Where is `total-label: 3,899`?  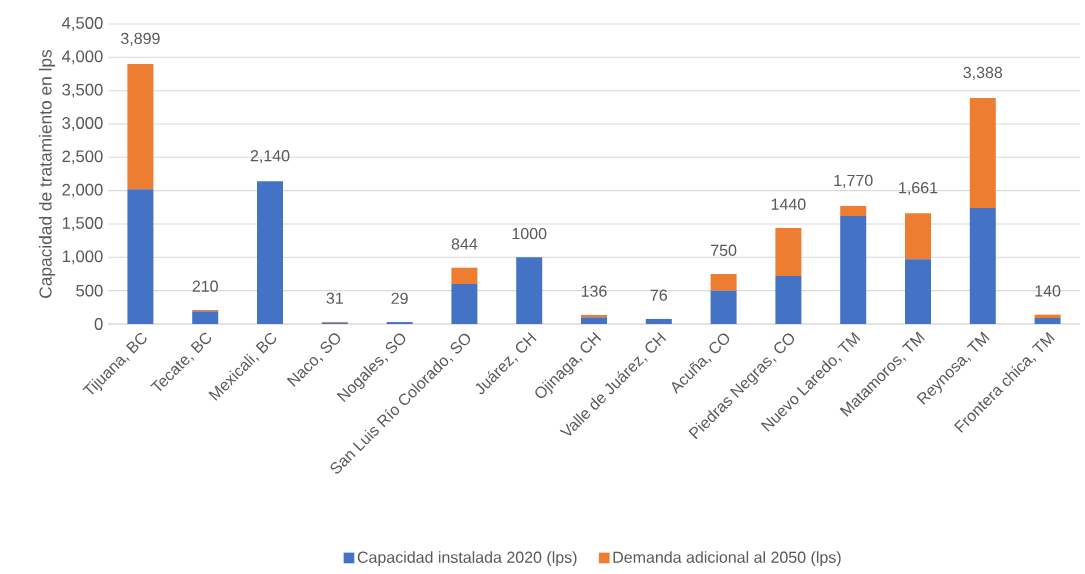
total-label: 3,899 is located at coordinates (140, 39).